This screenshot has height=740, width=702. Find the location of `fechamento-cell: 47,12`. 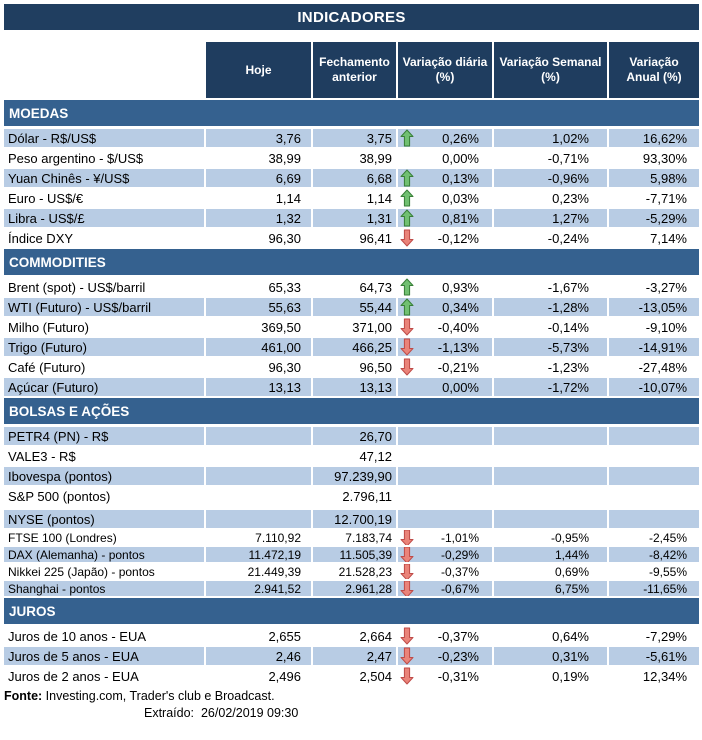

fechamento-cell: 47,12 is located at coordinates (354, 456).